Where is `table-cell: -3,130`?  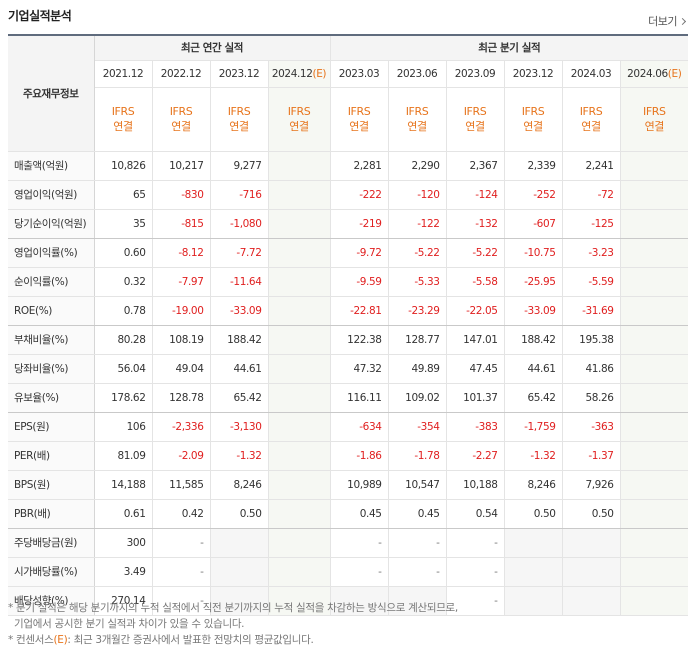
table-cell: -3,130 is located at coordinates (239, 427).